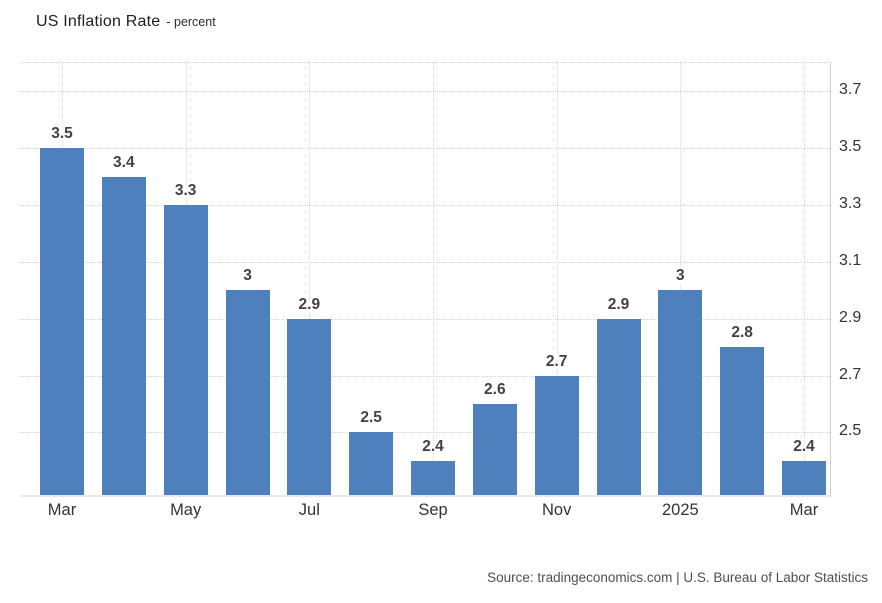 The image size is (882, 603). Describe the element at coordinates (191, 22) in the screenshot. I see `chart-subtitle: - percent` at that location.